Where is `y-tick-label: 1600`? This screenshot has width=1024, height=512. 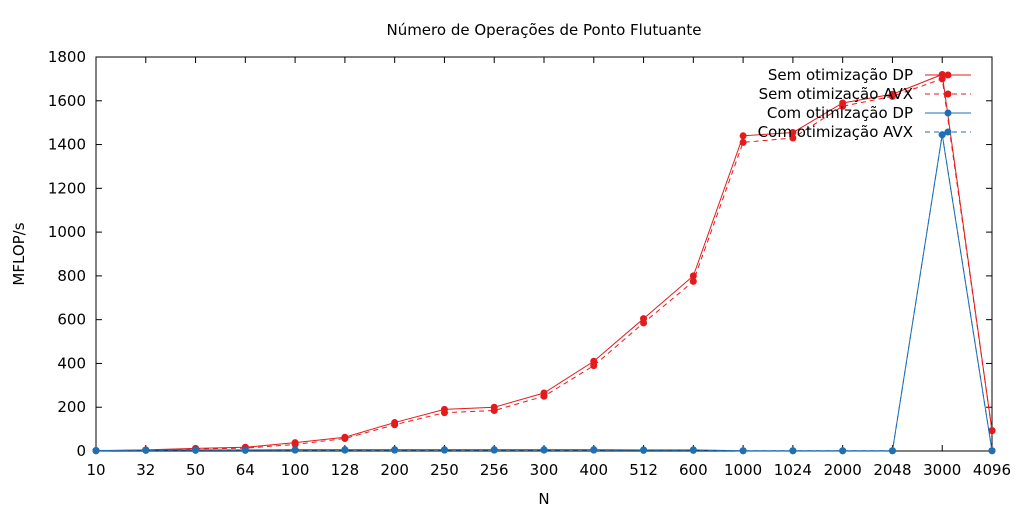 y-tick-label: 1600 is located at coordinates (67, 101).